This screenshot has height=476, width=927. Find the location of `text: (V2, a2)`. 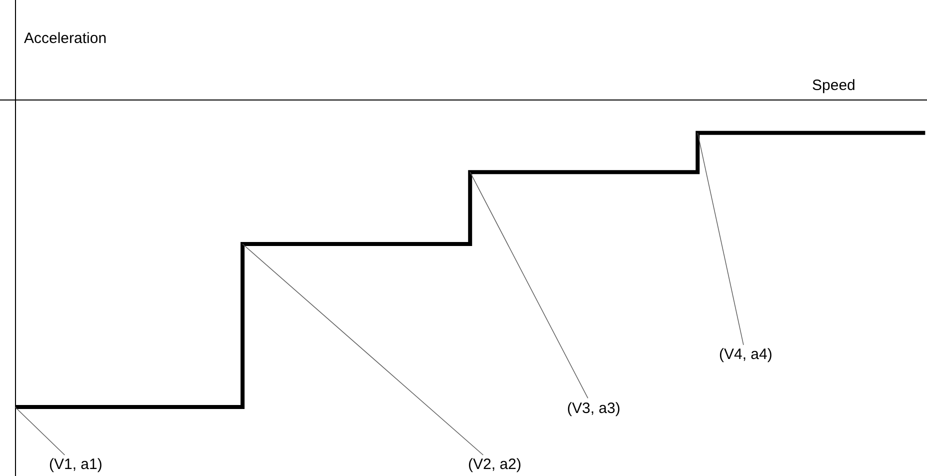

text: (V2, a2) is located at coordinates (495, 464).